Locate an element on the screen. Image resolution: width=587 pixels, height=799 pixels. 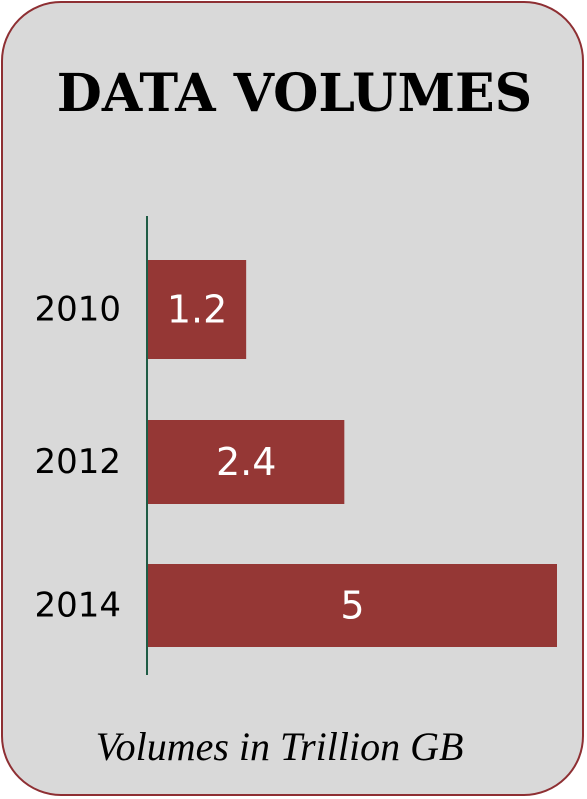
category-label-2010: 2010 is located at coordinates (77, 310).